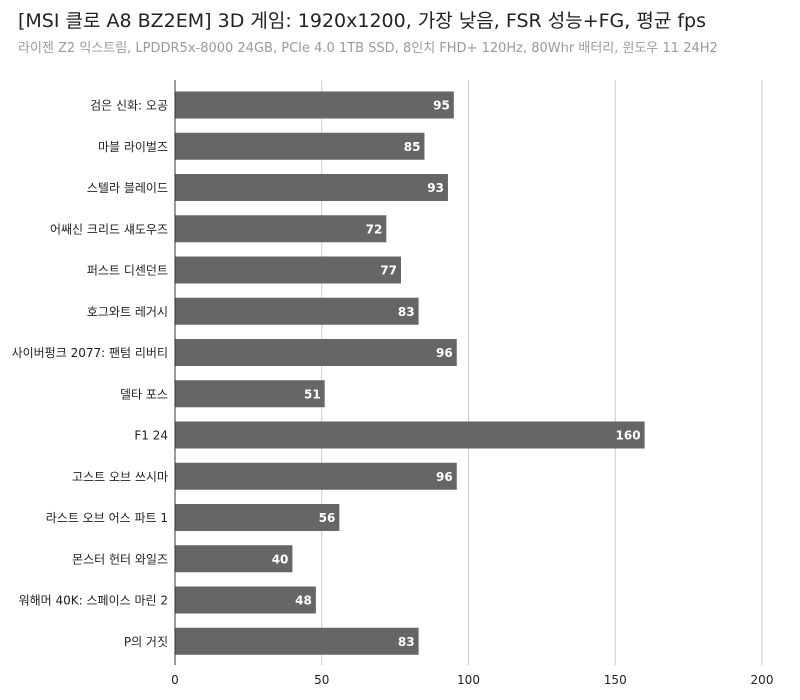  Describe the element at coordinates (388, 271) in the screenshot. I see `bar-value-label: 77` at that location.